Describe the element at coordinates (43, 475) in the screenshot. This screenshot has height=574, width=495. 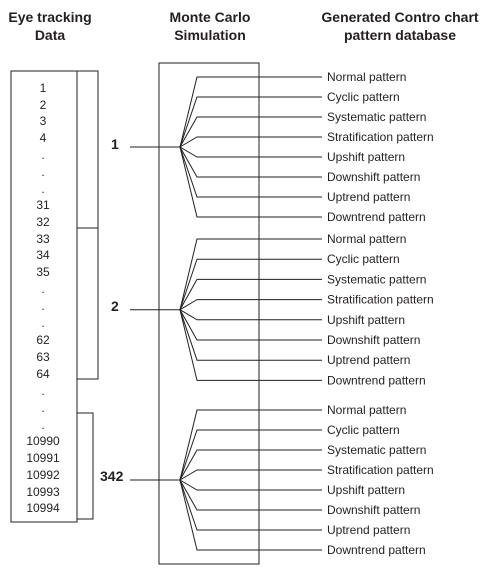
I see `data-list-item: 10992` at that location.